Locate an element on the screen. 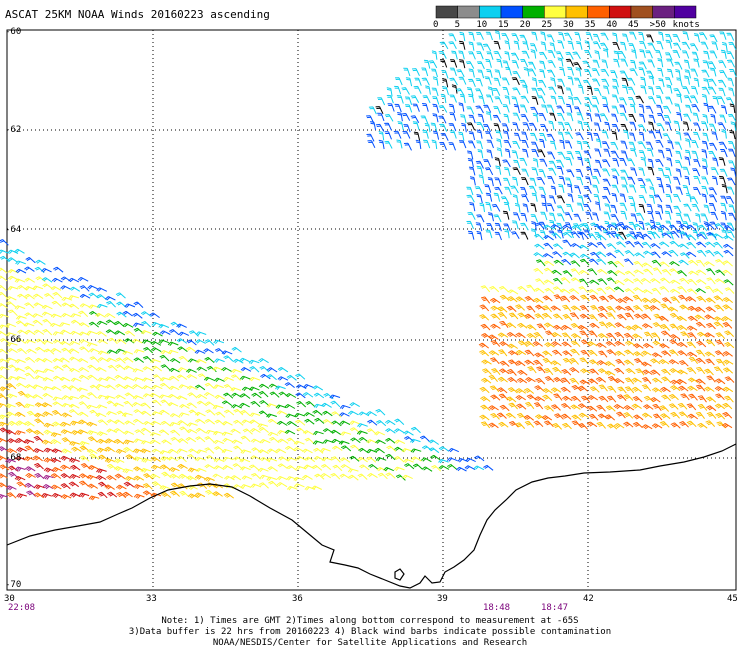 The height and width of the screenshot is (650, 740). lon-label: 33 is located at coordinates (151, 599).